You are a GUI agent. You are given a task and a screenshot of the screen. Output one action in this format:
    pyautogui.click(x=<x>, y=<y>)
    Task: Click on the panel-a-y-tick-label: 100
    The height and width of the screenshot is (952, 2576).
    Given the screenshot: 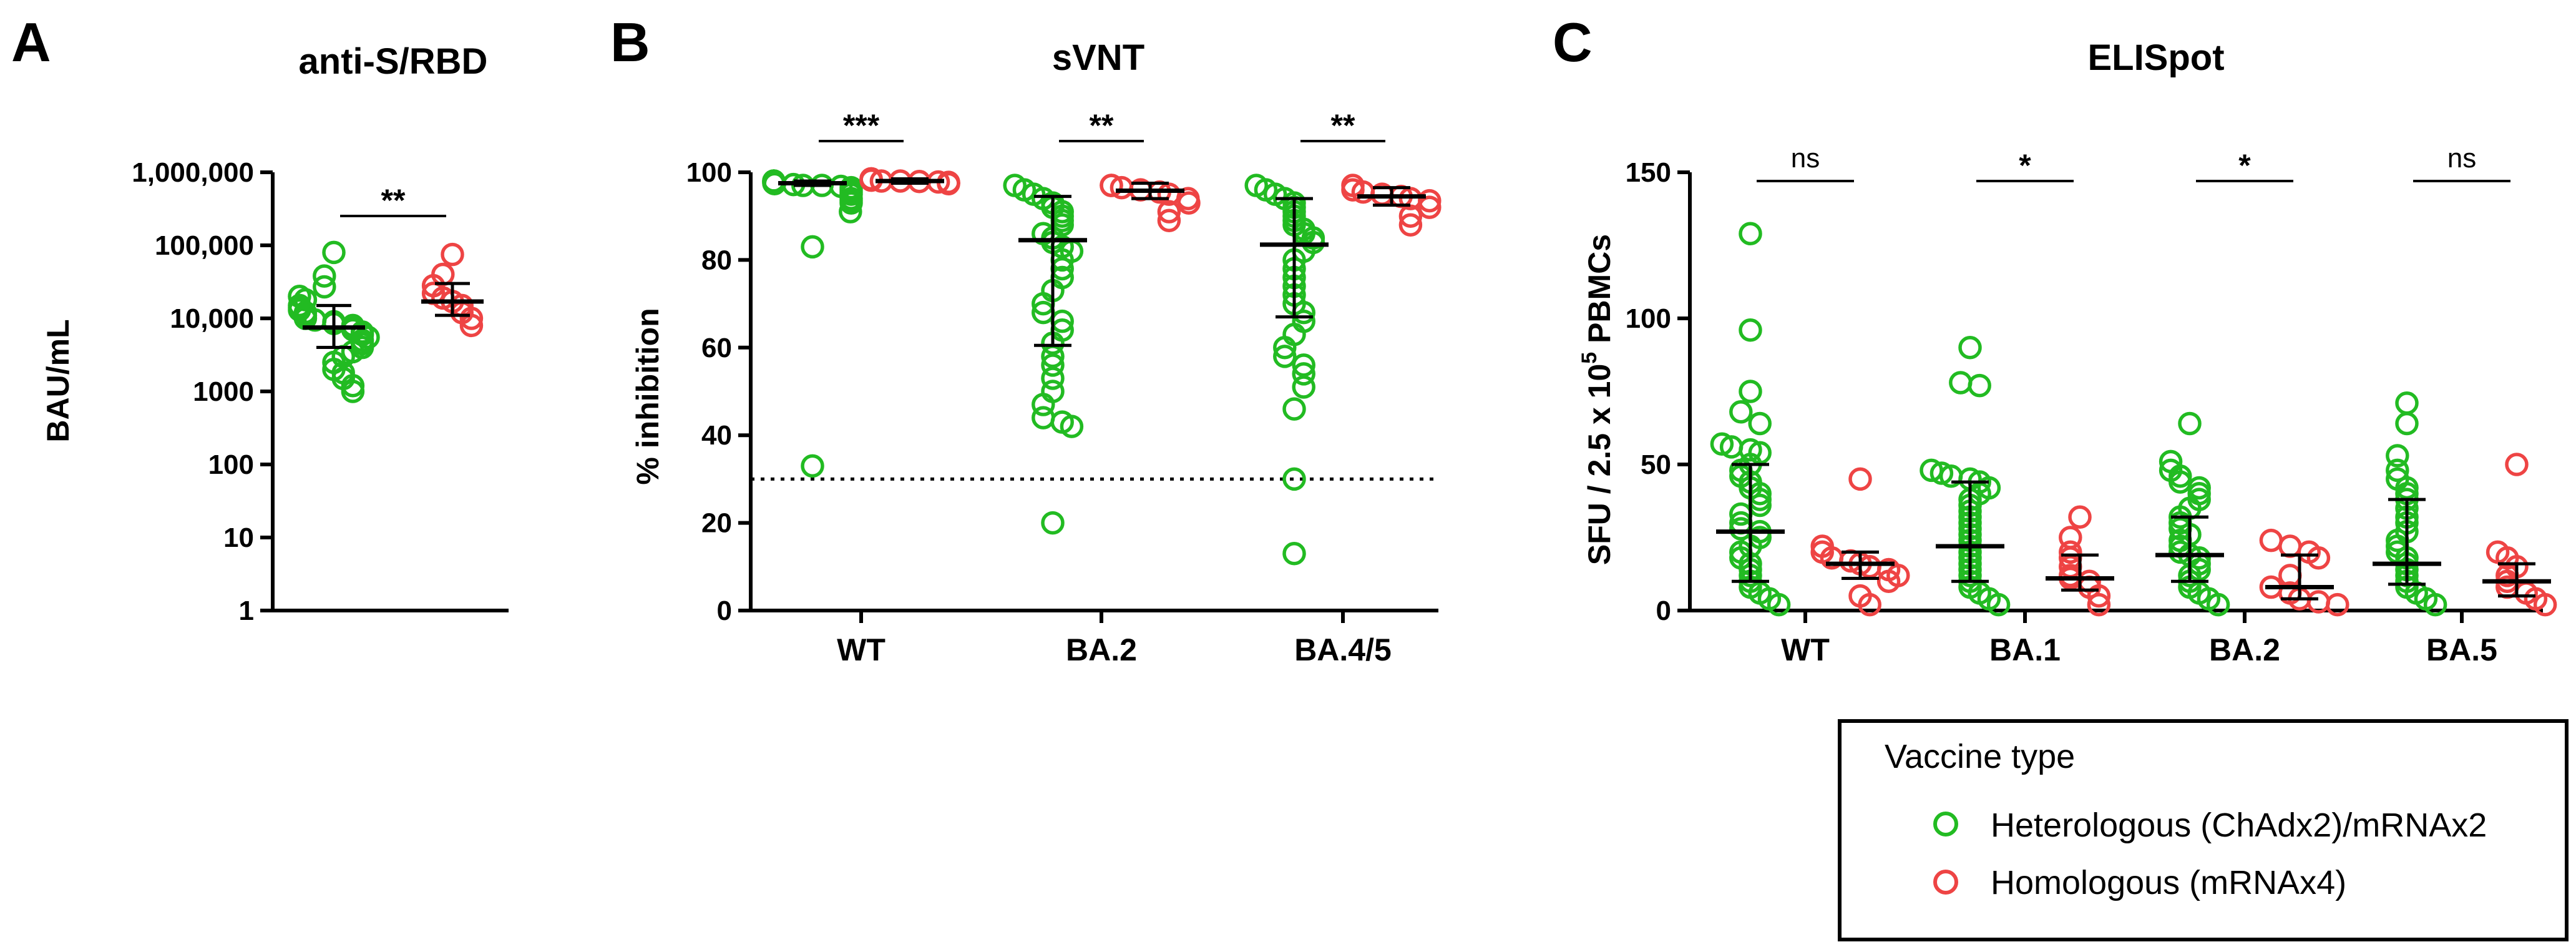 What is the action you would take?
    pyautogui.click(x=231, y=464)
    